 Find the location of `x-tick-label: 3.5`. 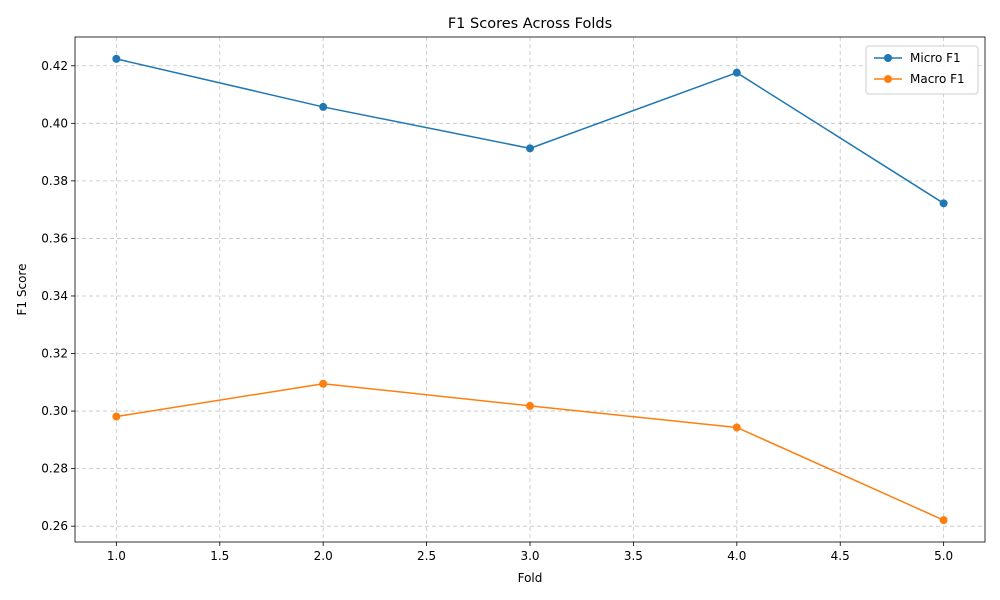

x-tick-label: 3.5 is located at coordinates (633, 556).